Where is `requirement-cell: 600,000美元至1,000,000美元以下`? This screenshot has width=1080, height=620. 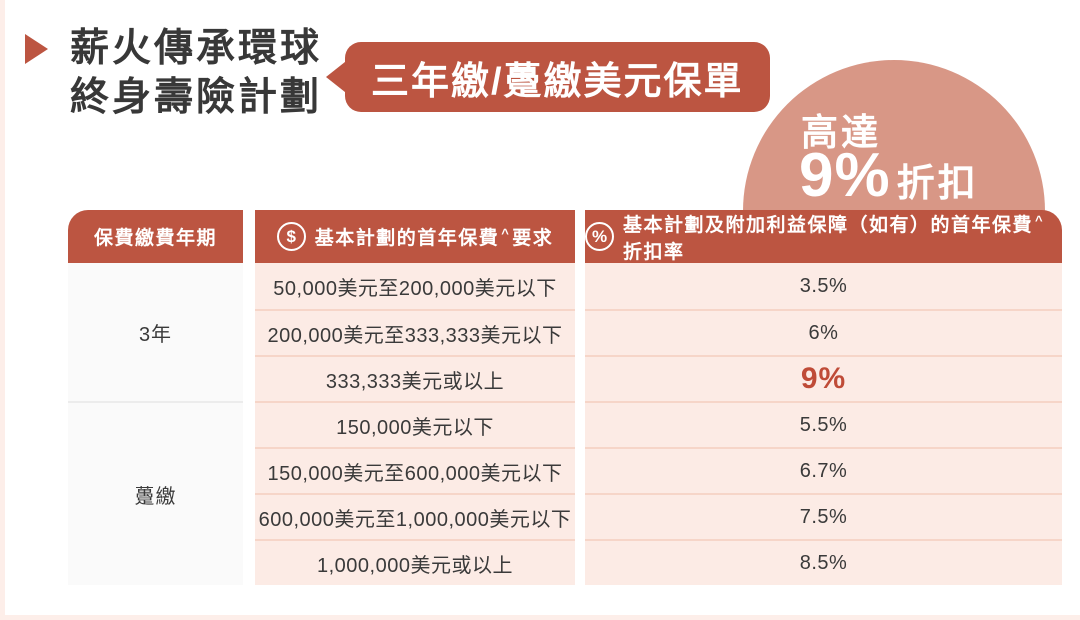
requirement-cell: 600,000美元至1,000,000美元以下 is located at coordinates (415, 516).